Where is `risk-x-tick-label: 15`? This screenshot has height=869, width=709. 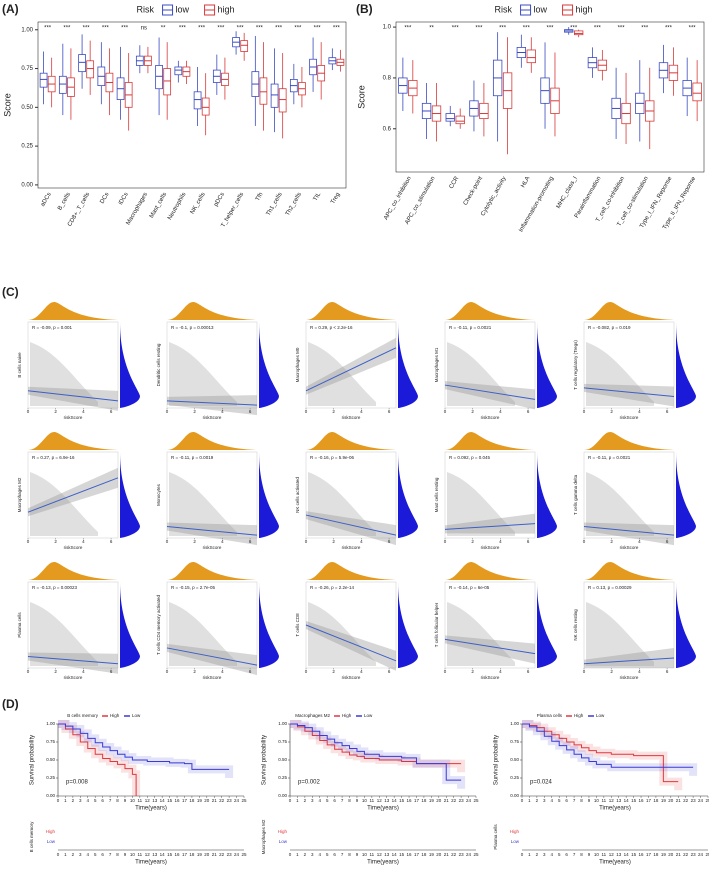
risk-x-tick-label: 15 is located at coordinates (402, 854).